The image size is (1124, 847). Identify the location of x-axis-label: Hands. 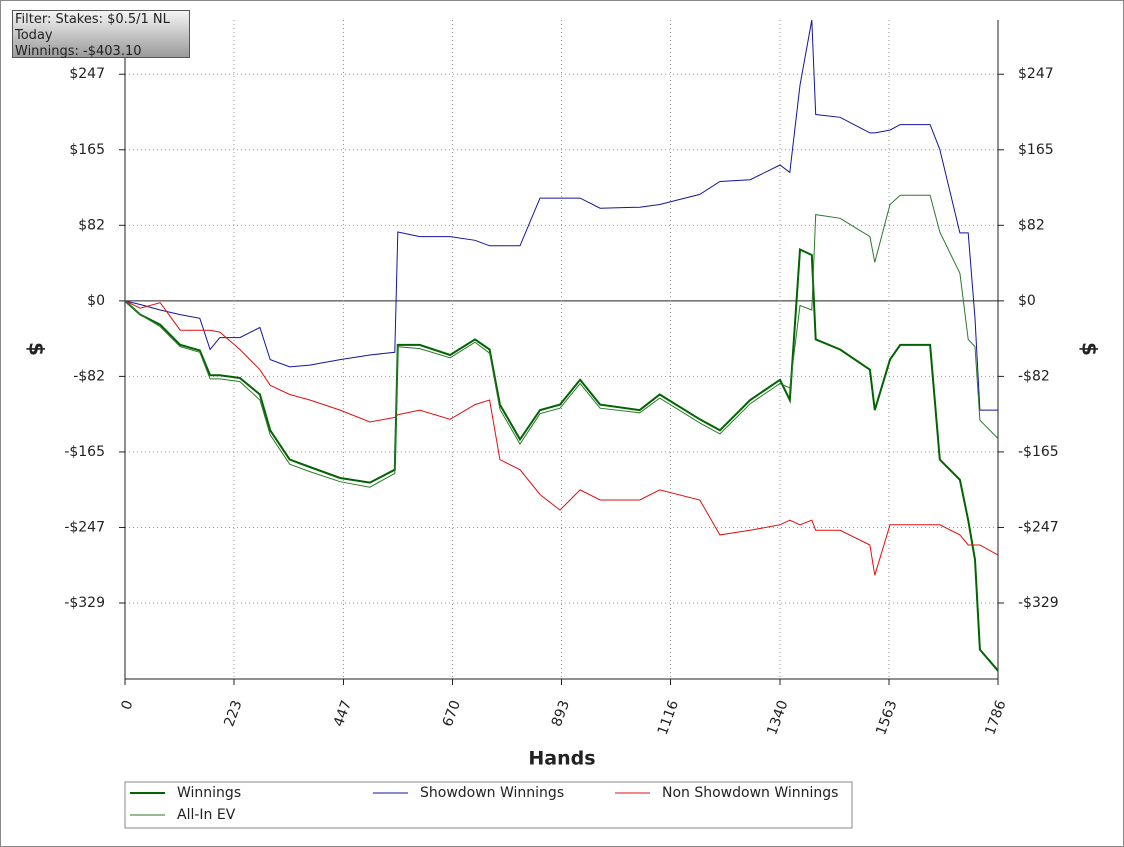
(561, 759).